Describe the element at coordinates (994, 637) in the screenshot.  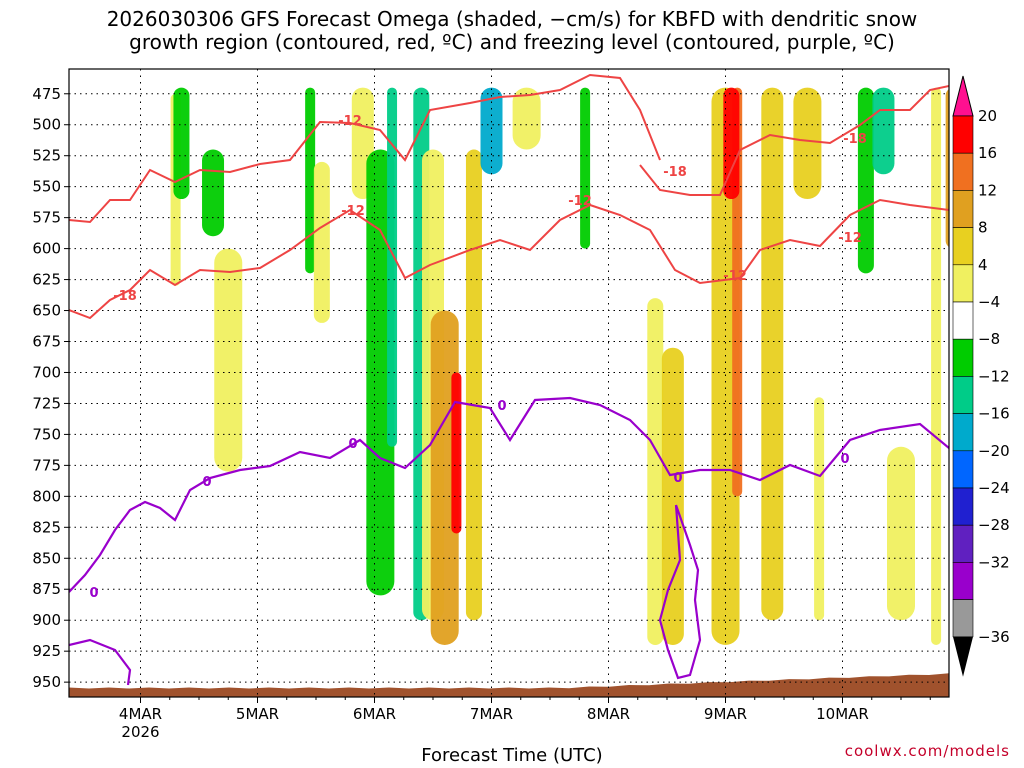
I see `colorbar-label: −36` at that location.